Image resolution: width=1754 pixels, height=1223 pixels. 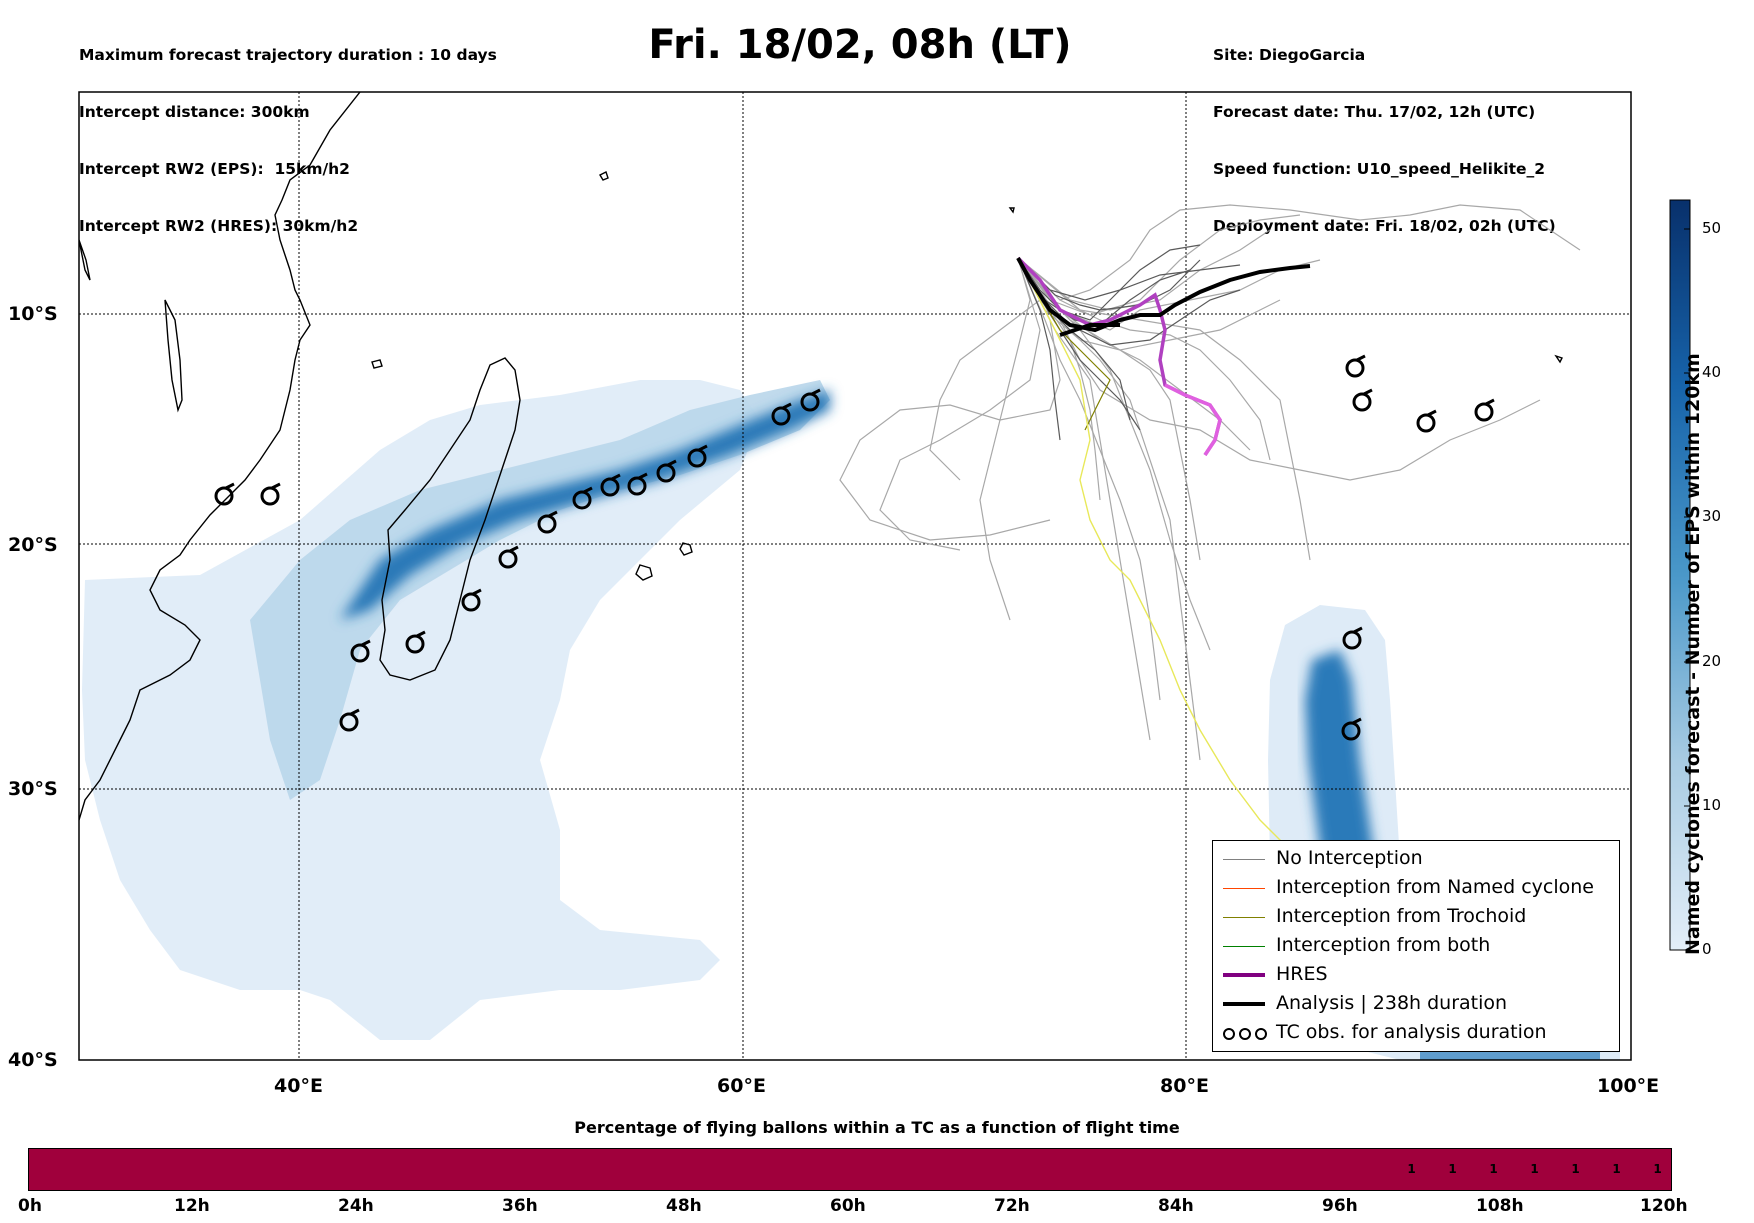 What do you see at coordinates (30, 1206) in the screenshot?
I see `timebar-tick: 0h` at bounding box center [30, 1206].